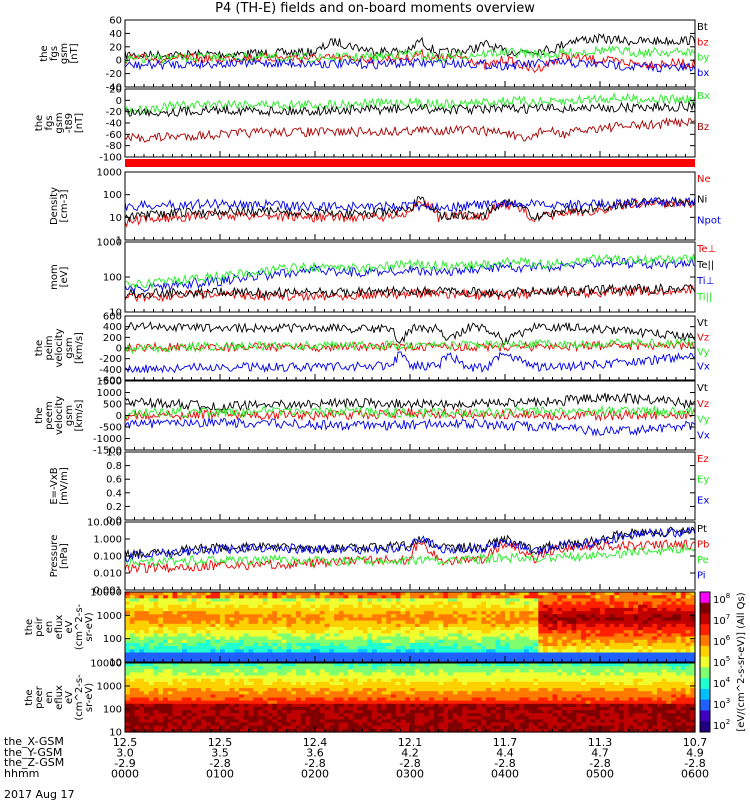 This screenshot has width=750, height=801. Describe the element at coordinates (704, 297) in the screenshot. I see `legend-Ti||: Ti||` at that location.